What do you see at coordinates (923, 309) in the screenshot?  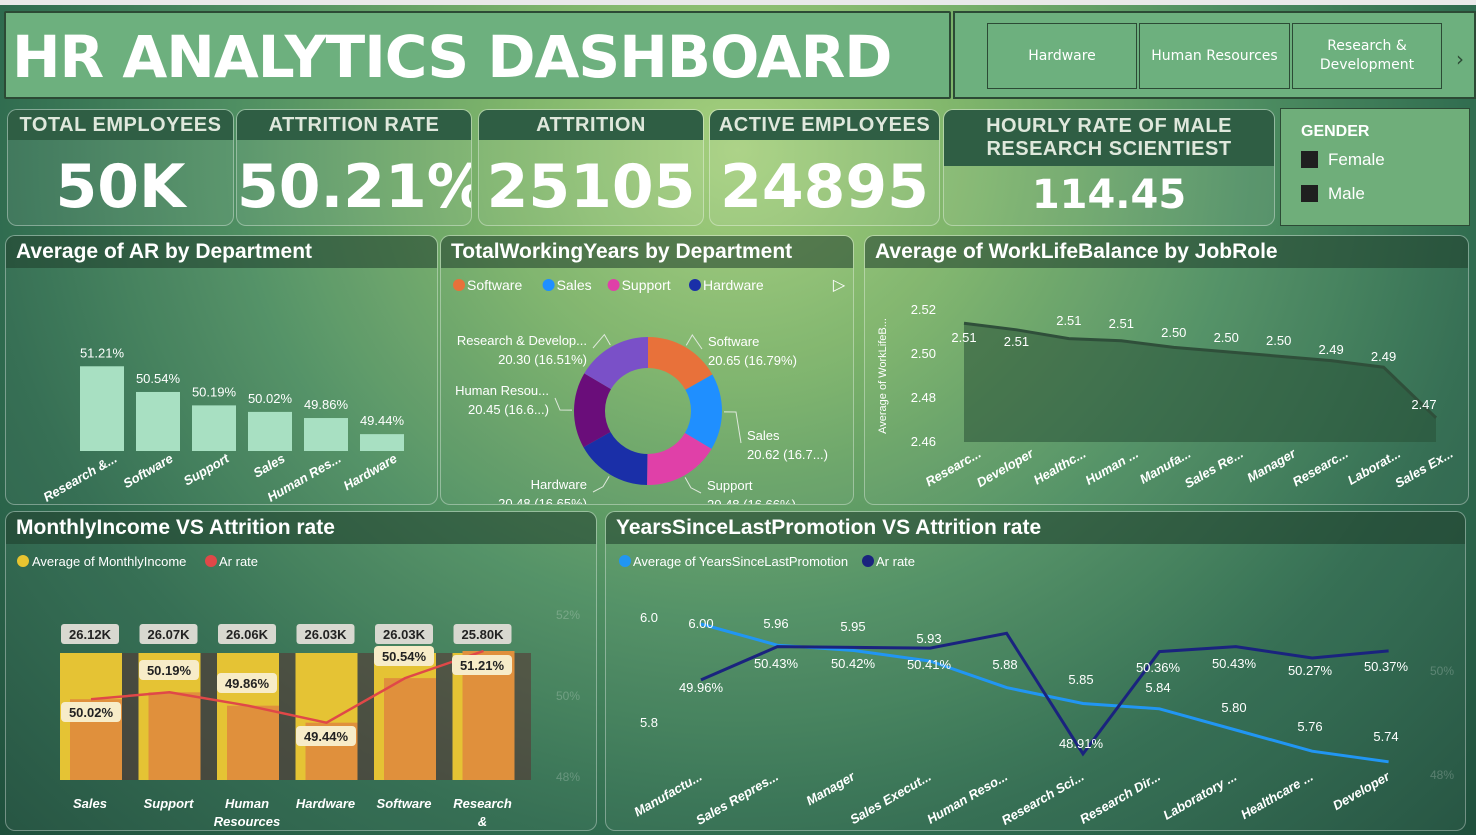 I see `y-tick-label: 2.52` at bounding box center [923, 309].